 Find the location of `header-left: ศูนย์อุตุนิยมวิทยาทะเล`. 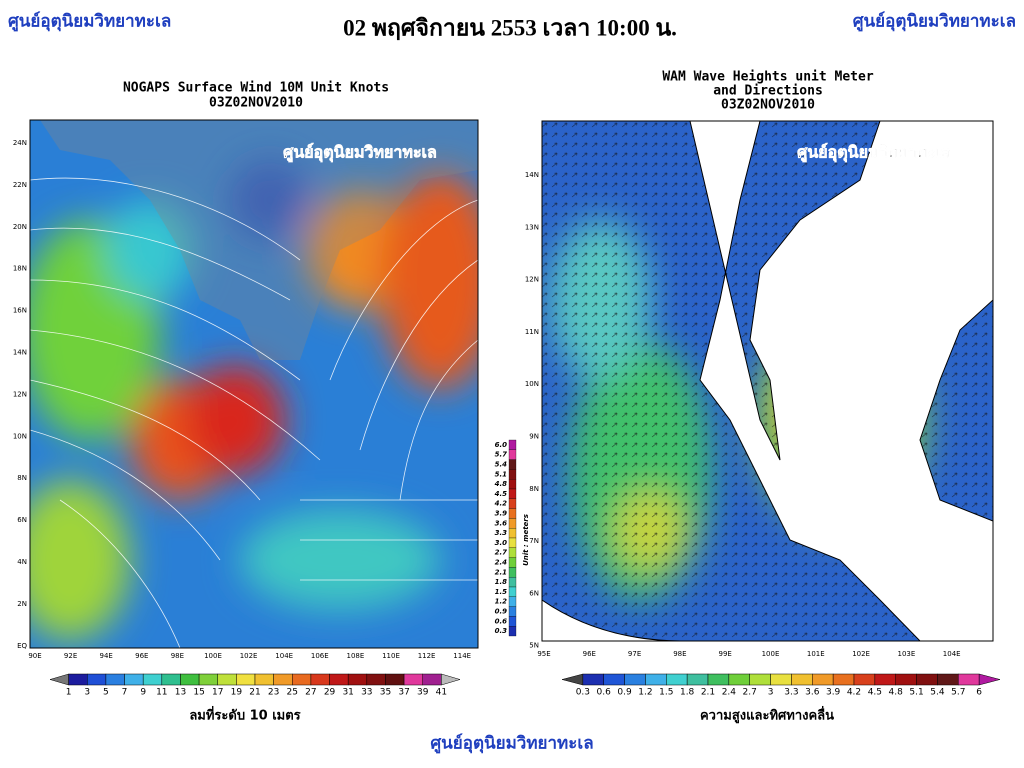

header-left: ศูนย์อุตุนิยมวิทยาทะเล is located at coordinates (89, 22).